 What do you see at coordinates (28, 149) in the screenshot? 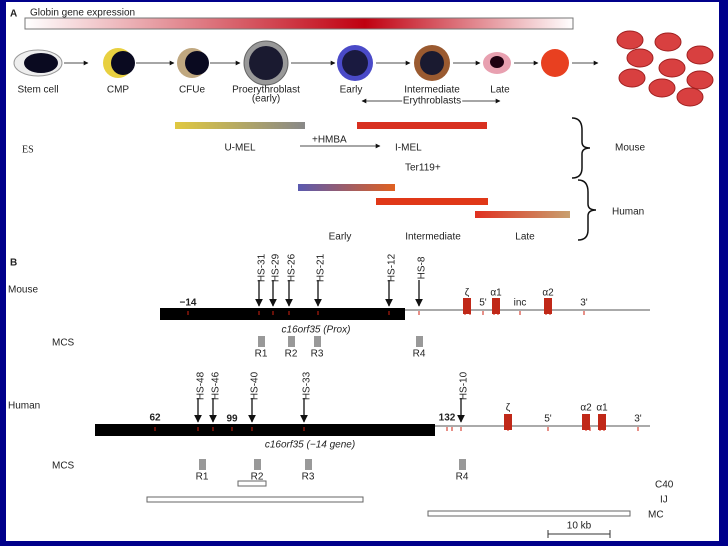
I see `label: ES` at bounding box center [28, 149].